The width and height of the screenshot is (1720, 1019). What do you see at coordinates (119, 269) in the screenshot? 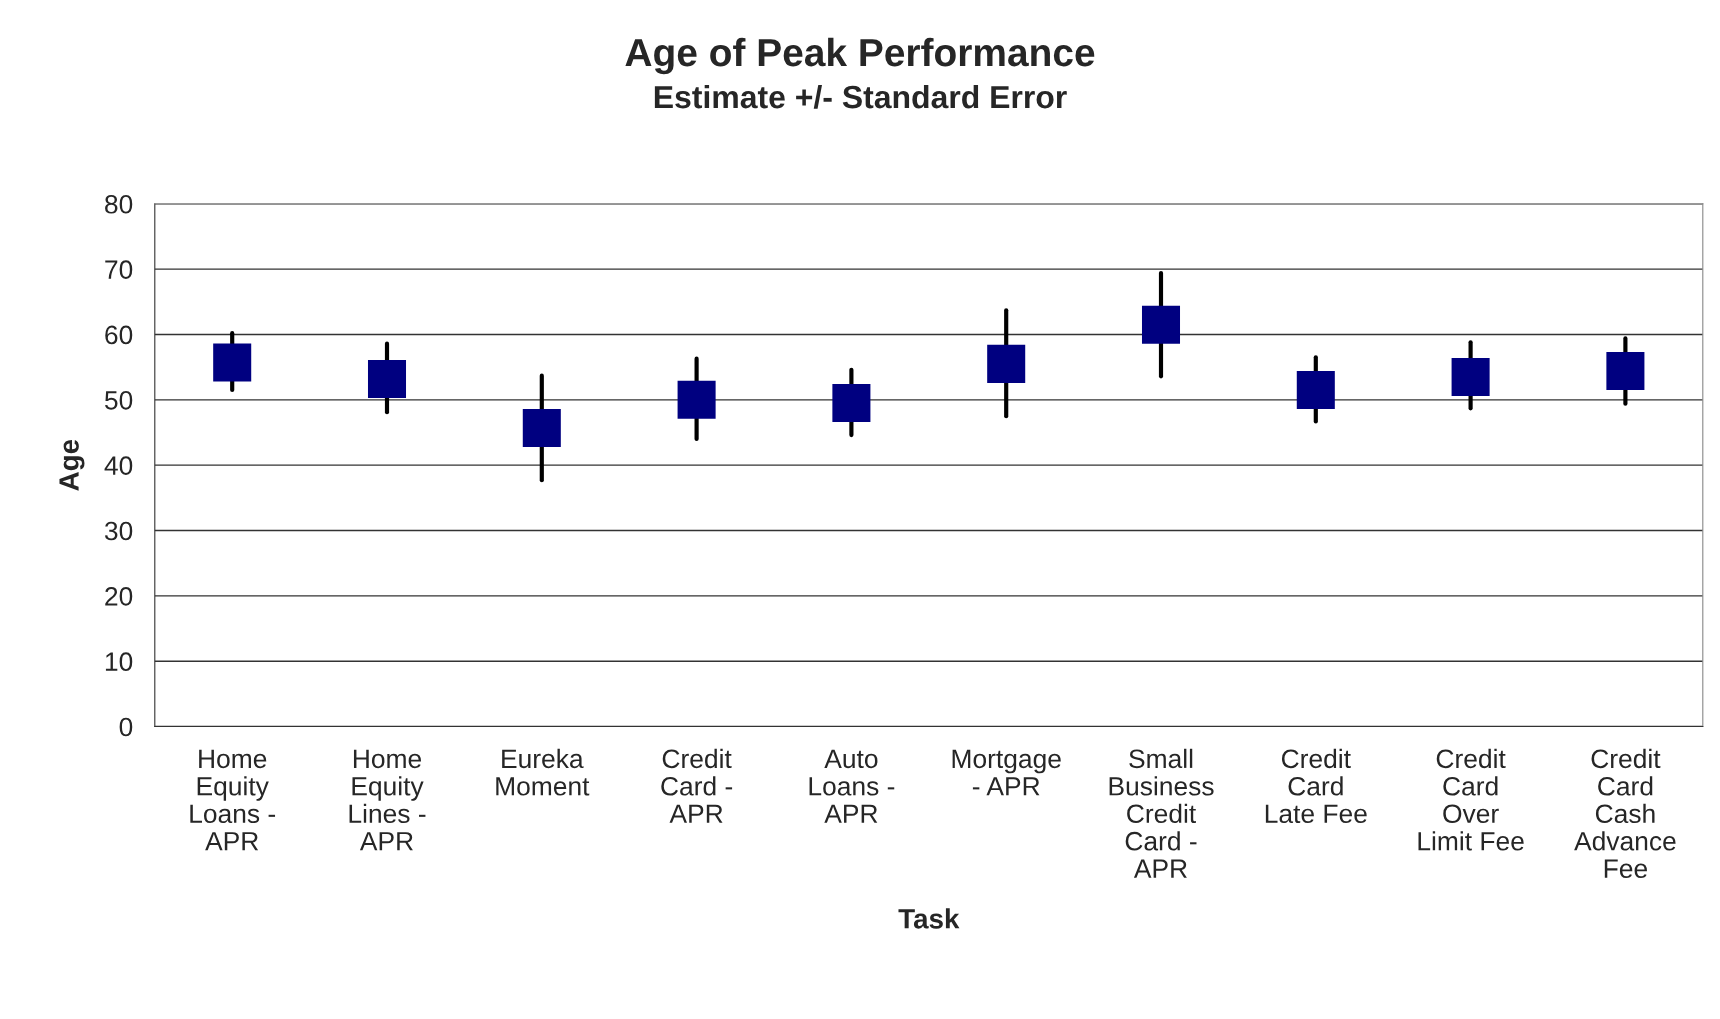
I see `y-tick-label: 70` at bounding box center [119, 269].